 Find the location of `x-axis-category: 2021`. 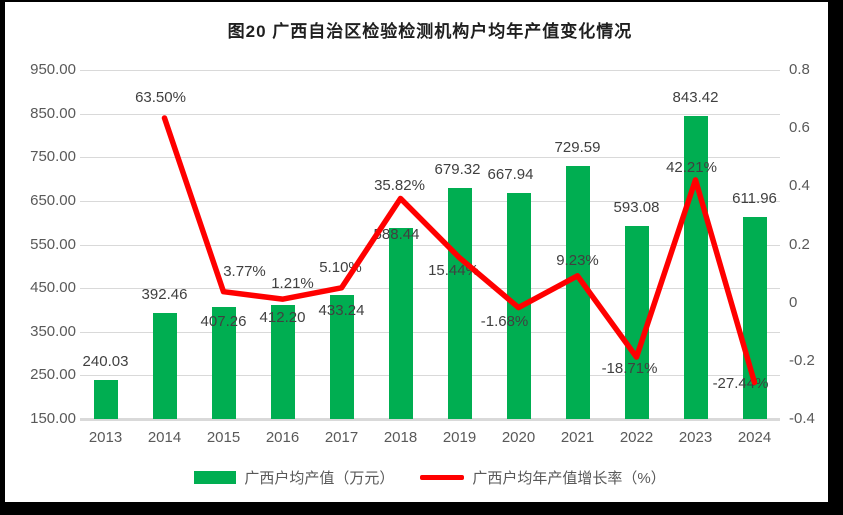

x-axis-category: 2021 is located at coordinates (577, 437).